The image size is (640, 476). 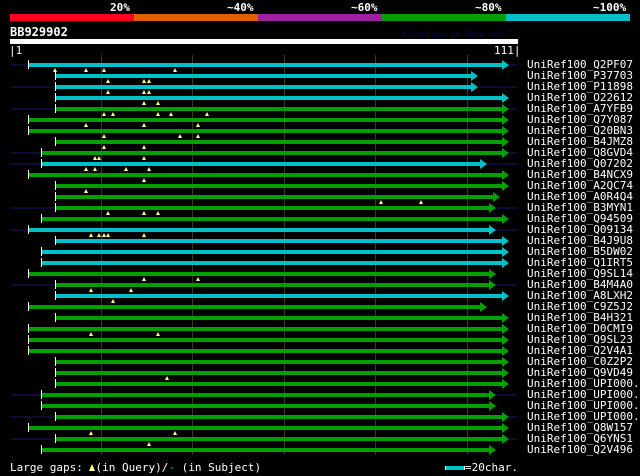 I want to click on footer-gap-legend: Large gaps: (in Query)/- (in Subject), so click(x=135, y=467).